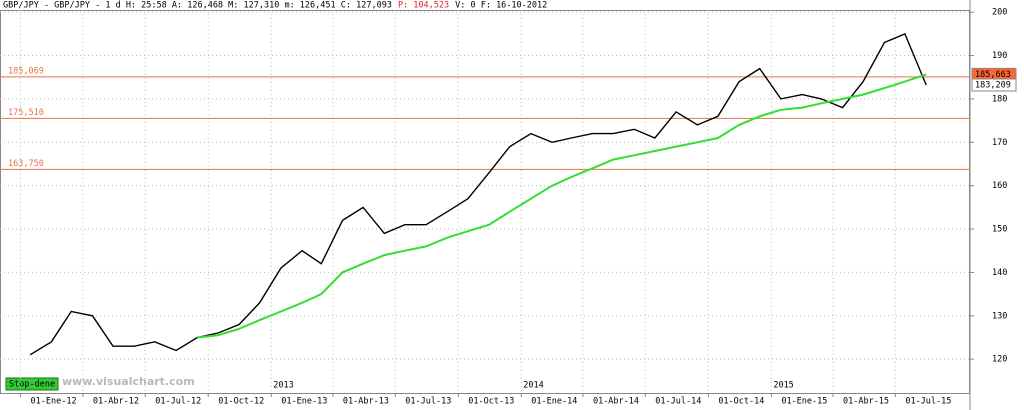 This screenshot has width=1024, height=410. I want to click on header-highlight: P: 104,523, so click(423, 6).